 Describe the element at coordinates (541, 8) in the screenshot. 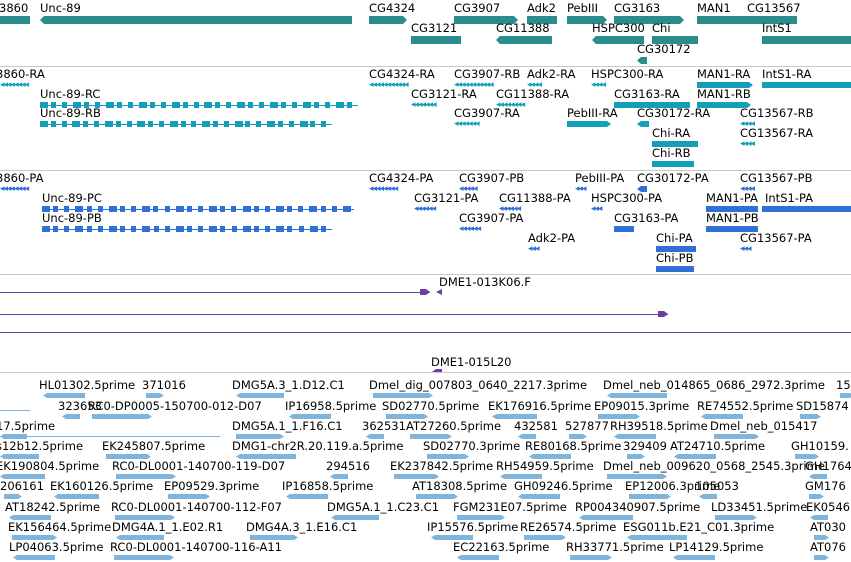

I see `gene-label: Adk2` at that location.